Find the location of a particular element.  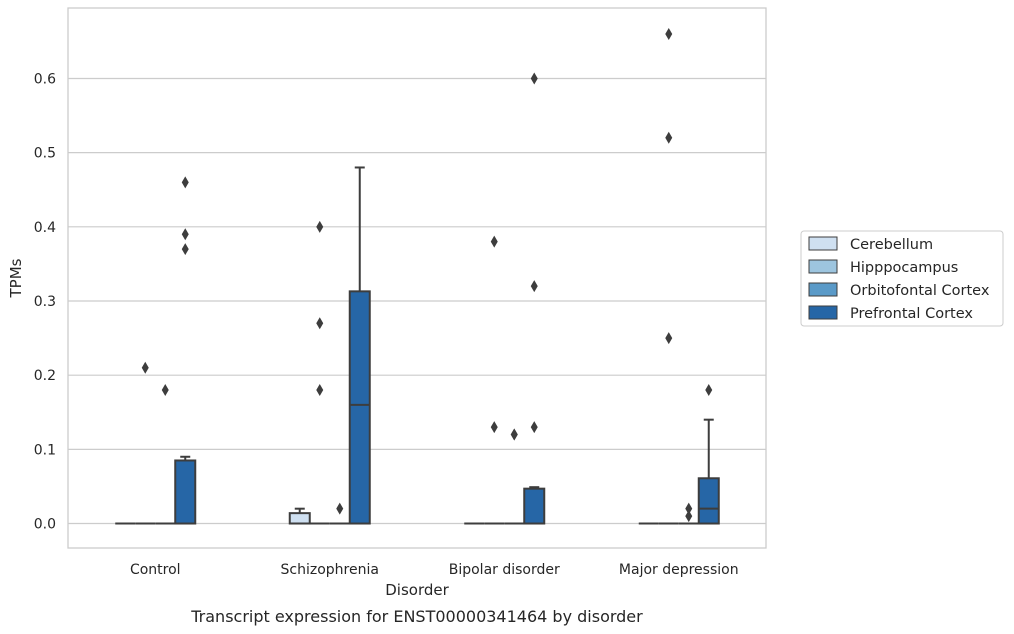

y-tick-label: 0.4 is located at coordinates (45, 228).